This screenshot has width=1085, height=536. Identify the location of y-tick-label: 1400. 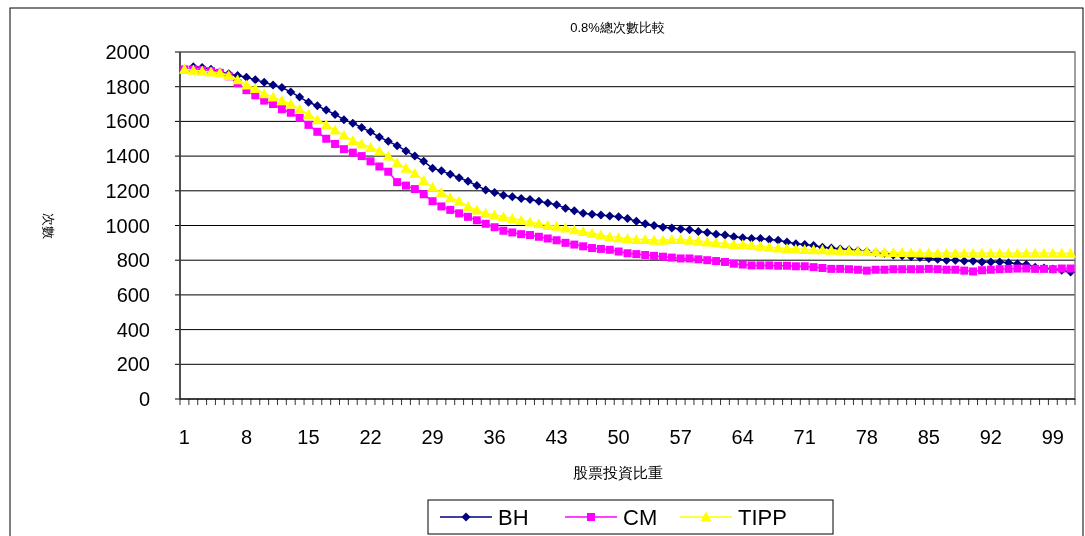
(127, 156).